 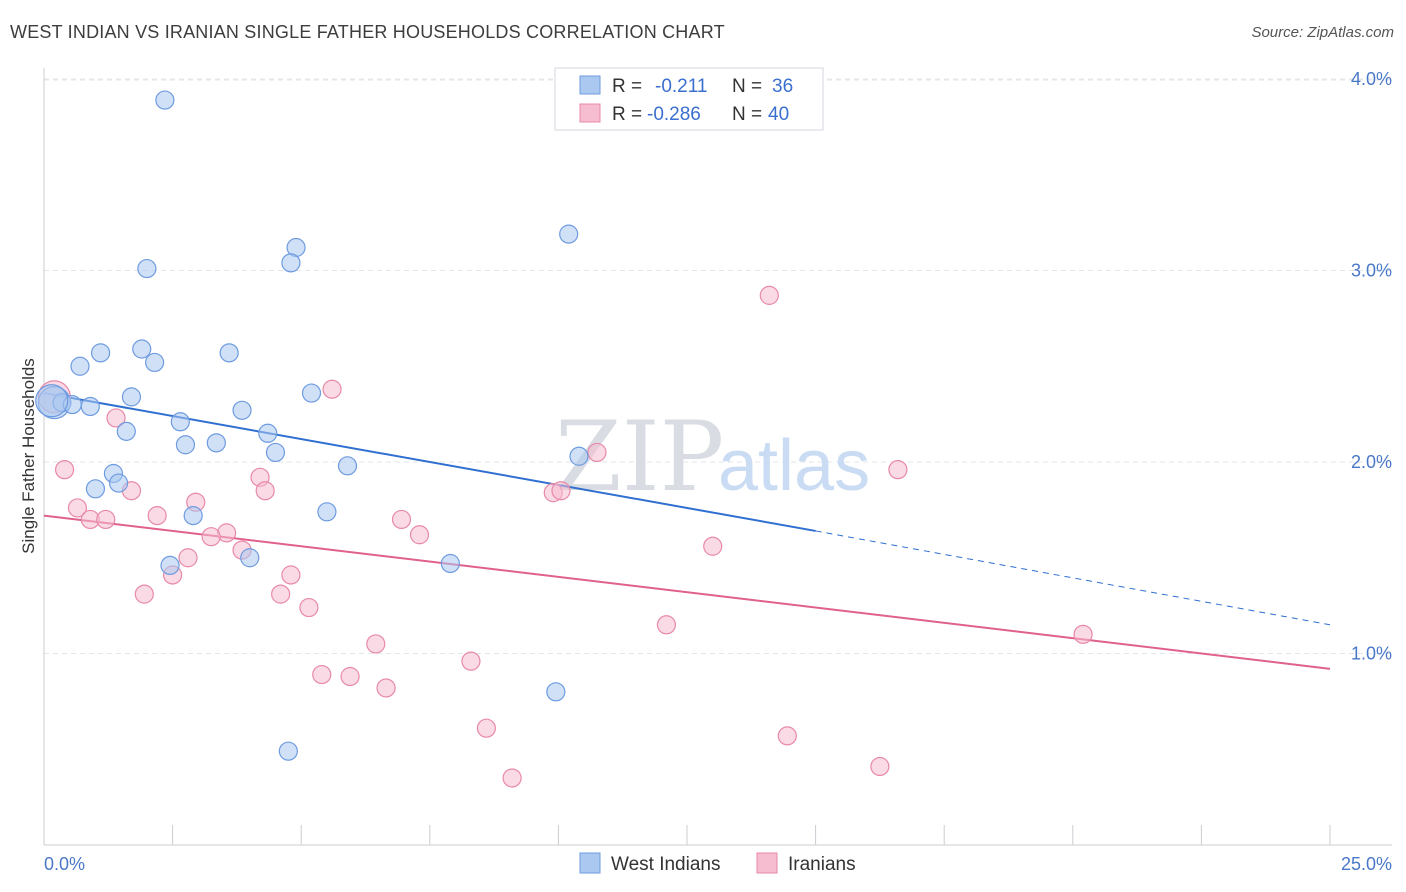 What do you see at coordinates (747, 86) in the screenshot?
I see `legend-n-label-west-indians: N =` at bounding box center [747, 86].